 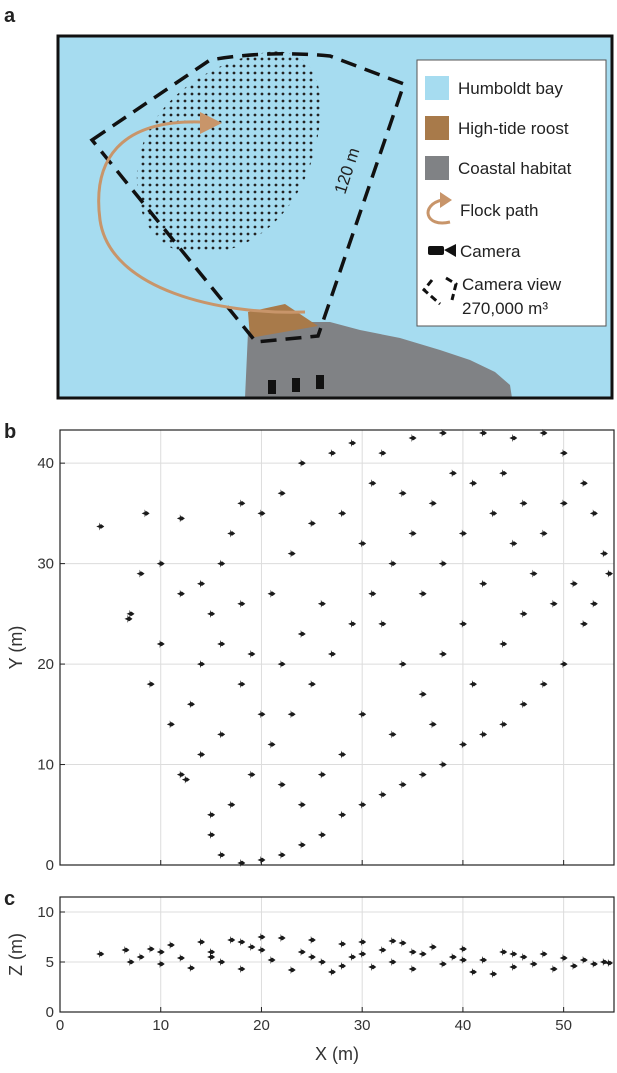 I want to click on x-axis-label: X (m), so click(x=337, y=1054).